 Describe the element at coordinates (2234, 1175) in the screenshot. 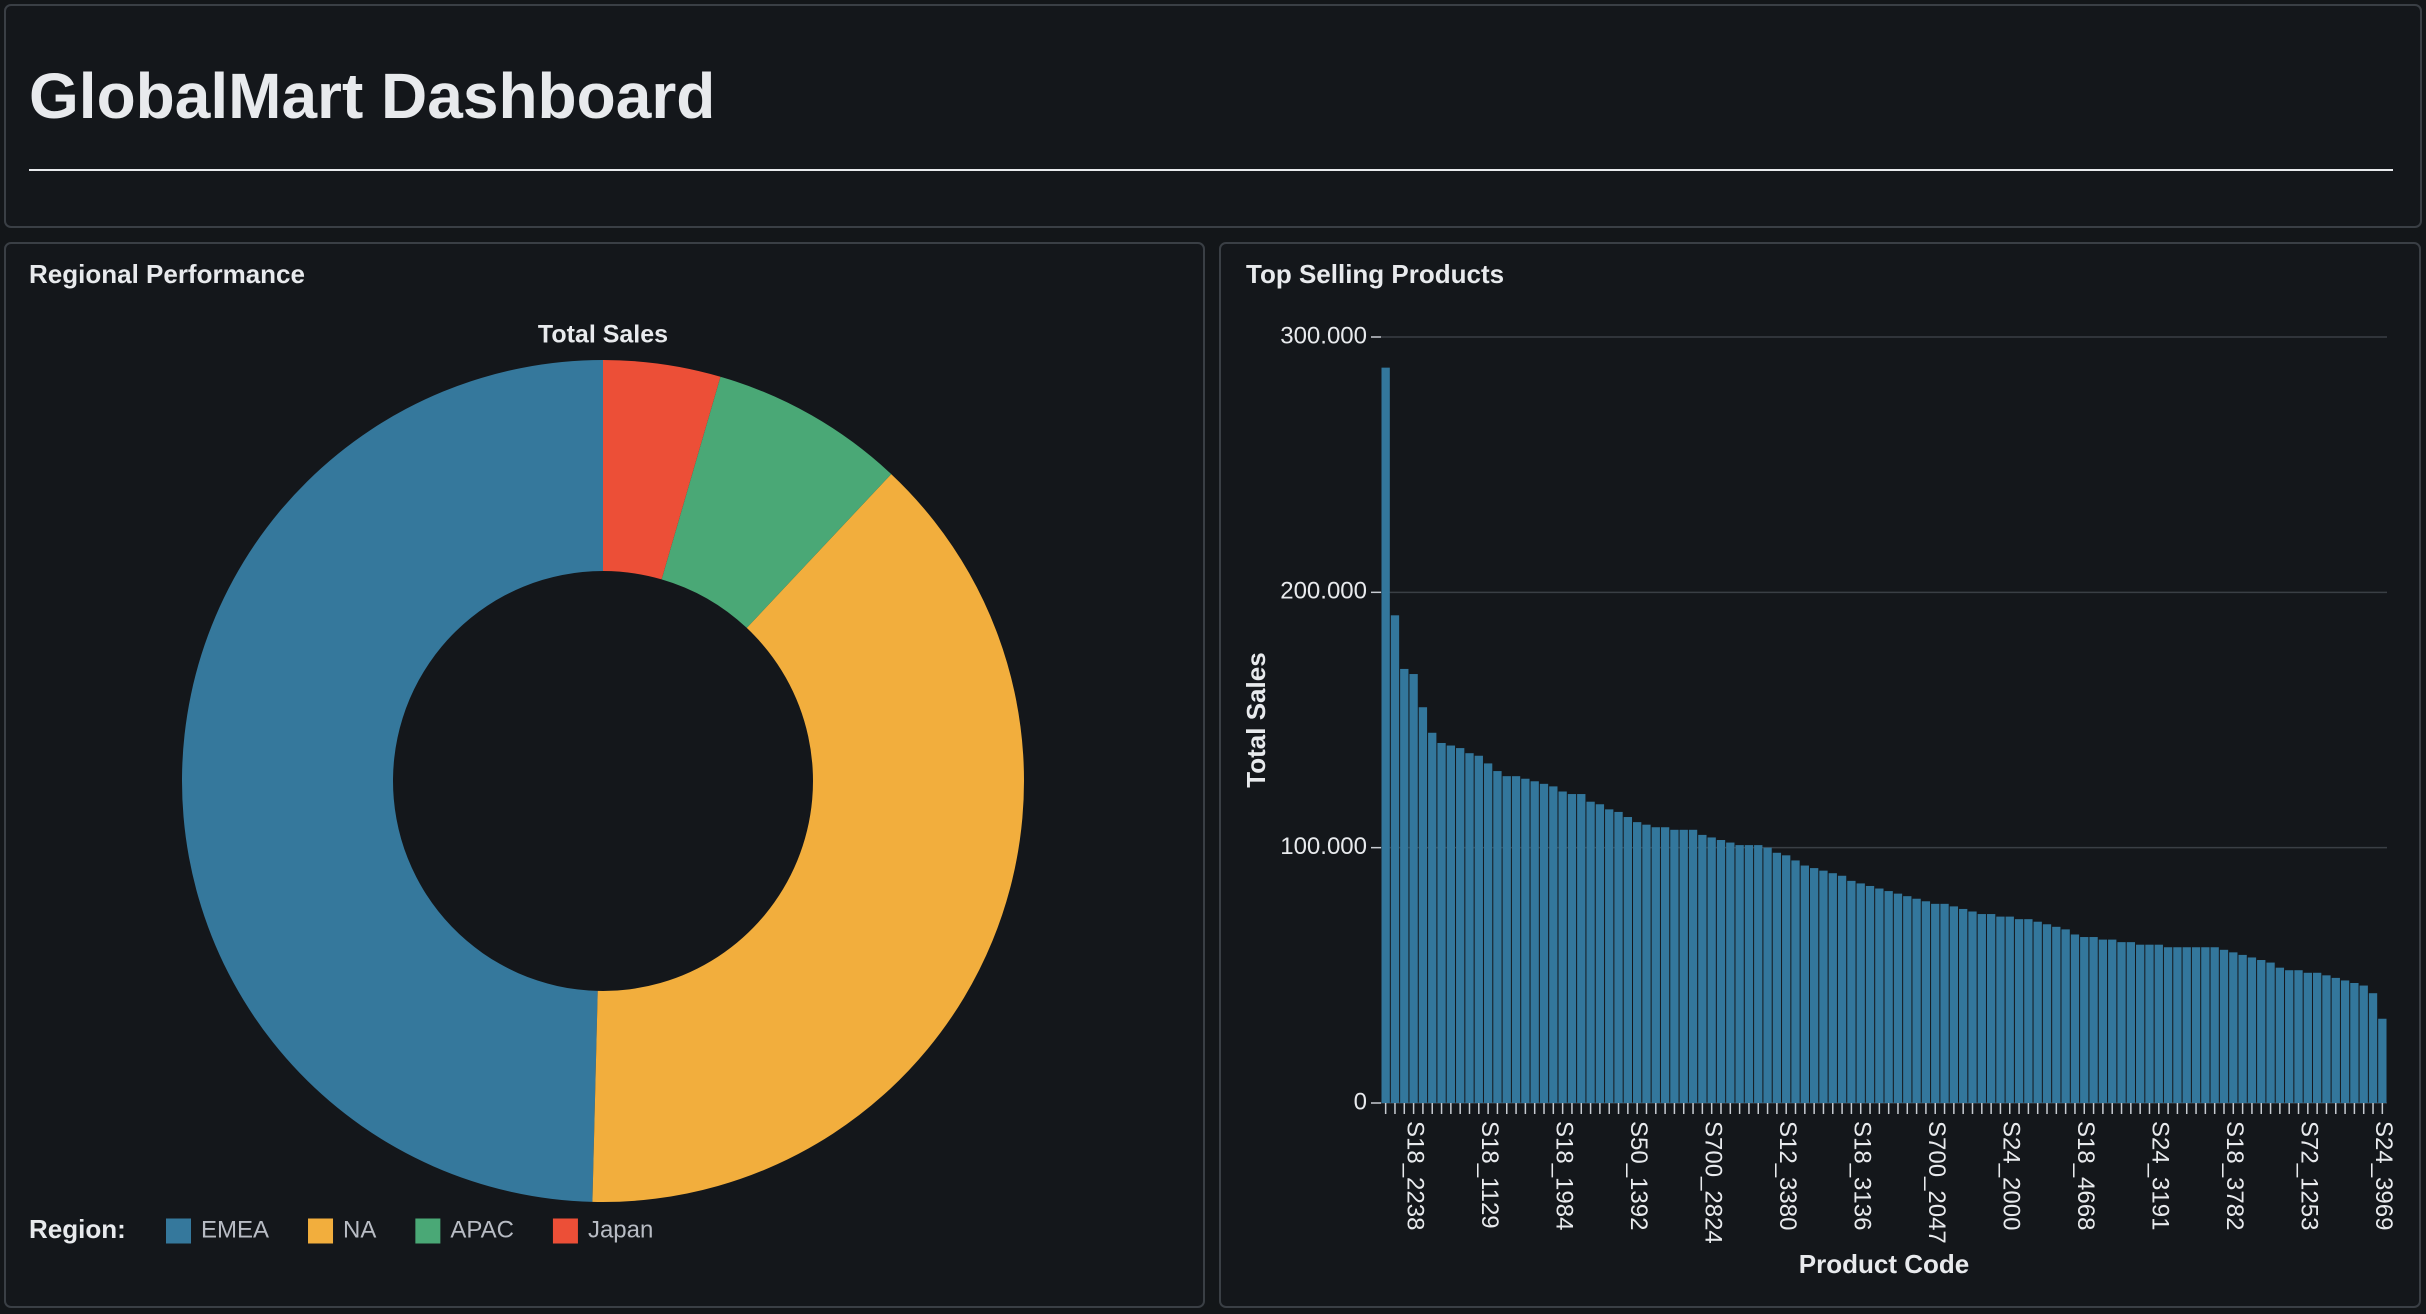

I see `x-tick-label: S18_3782` at that location.